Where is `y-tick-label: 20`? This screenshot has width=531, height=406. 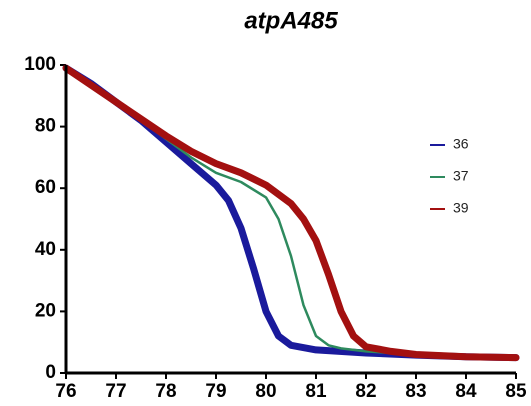 y-tick-label: 20 is located at coordinates (45, 310).